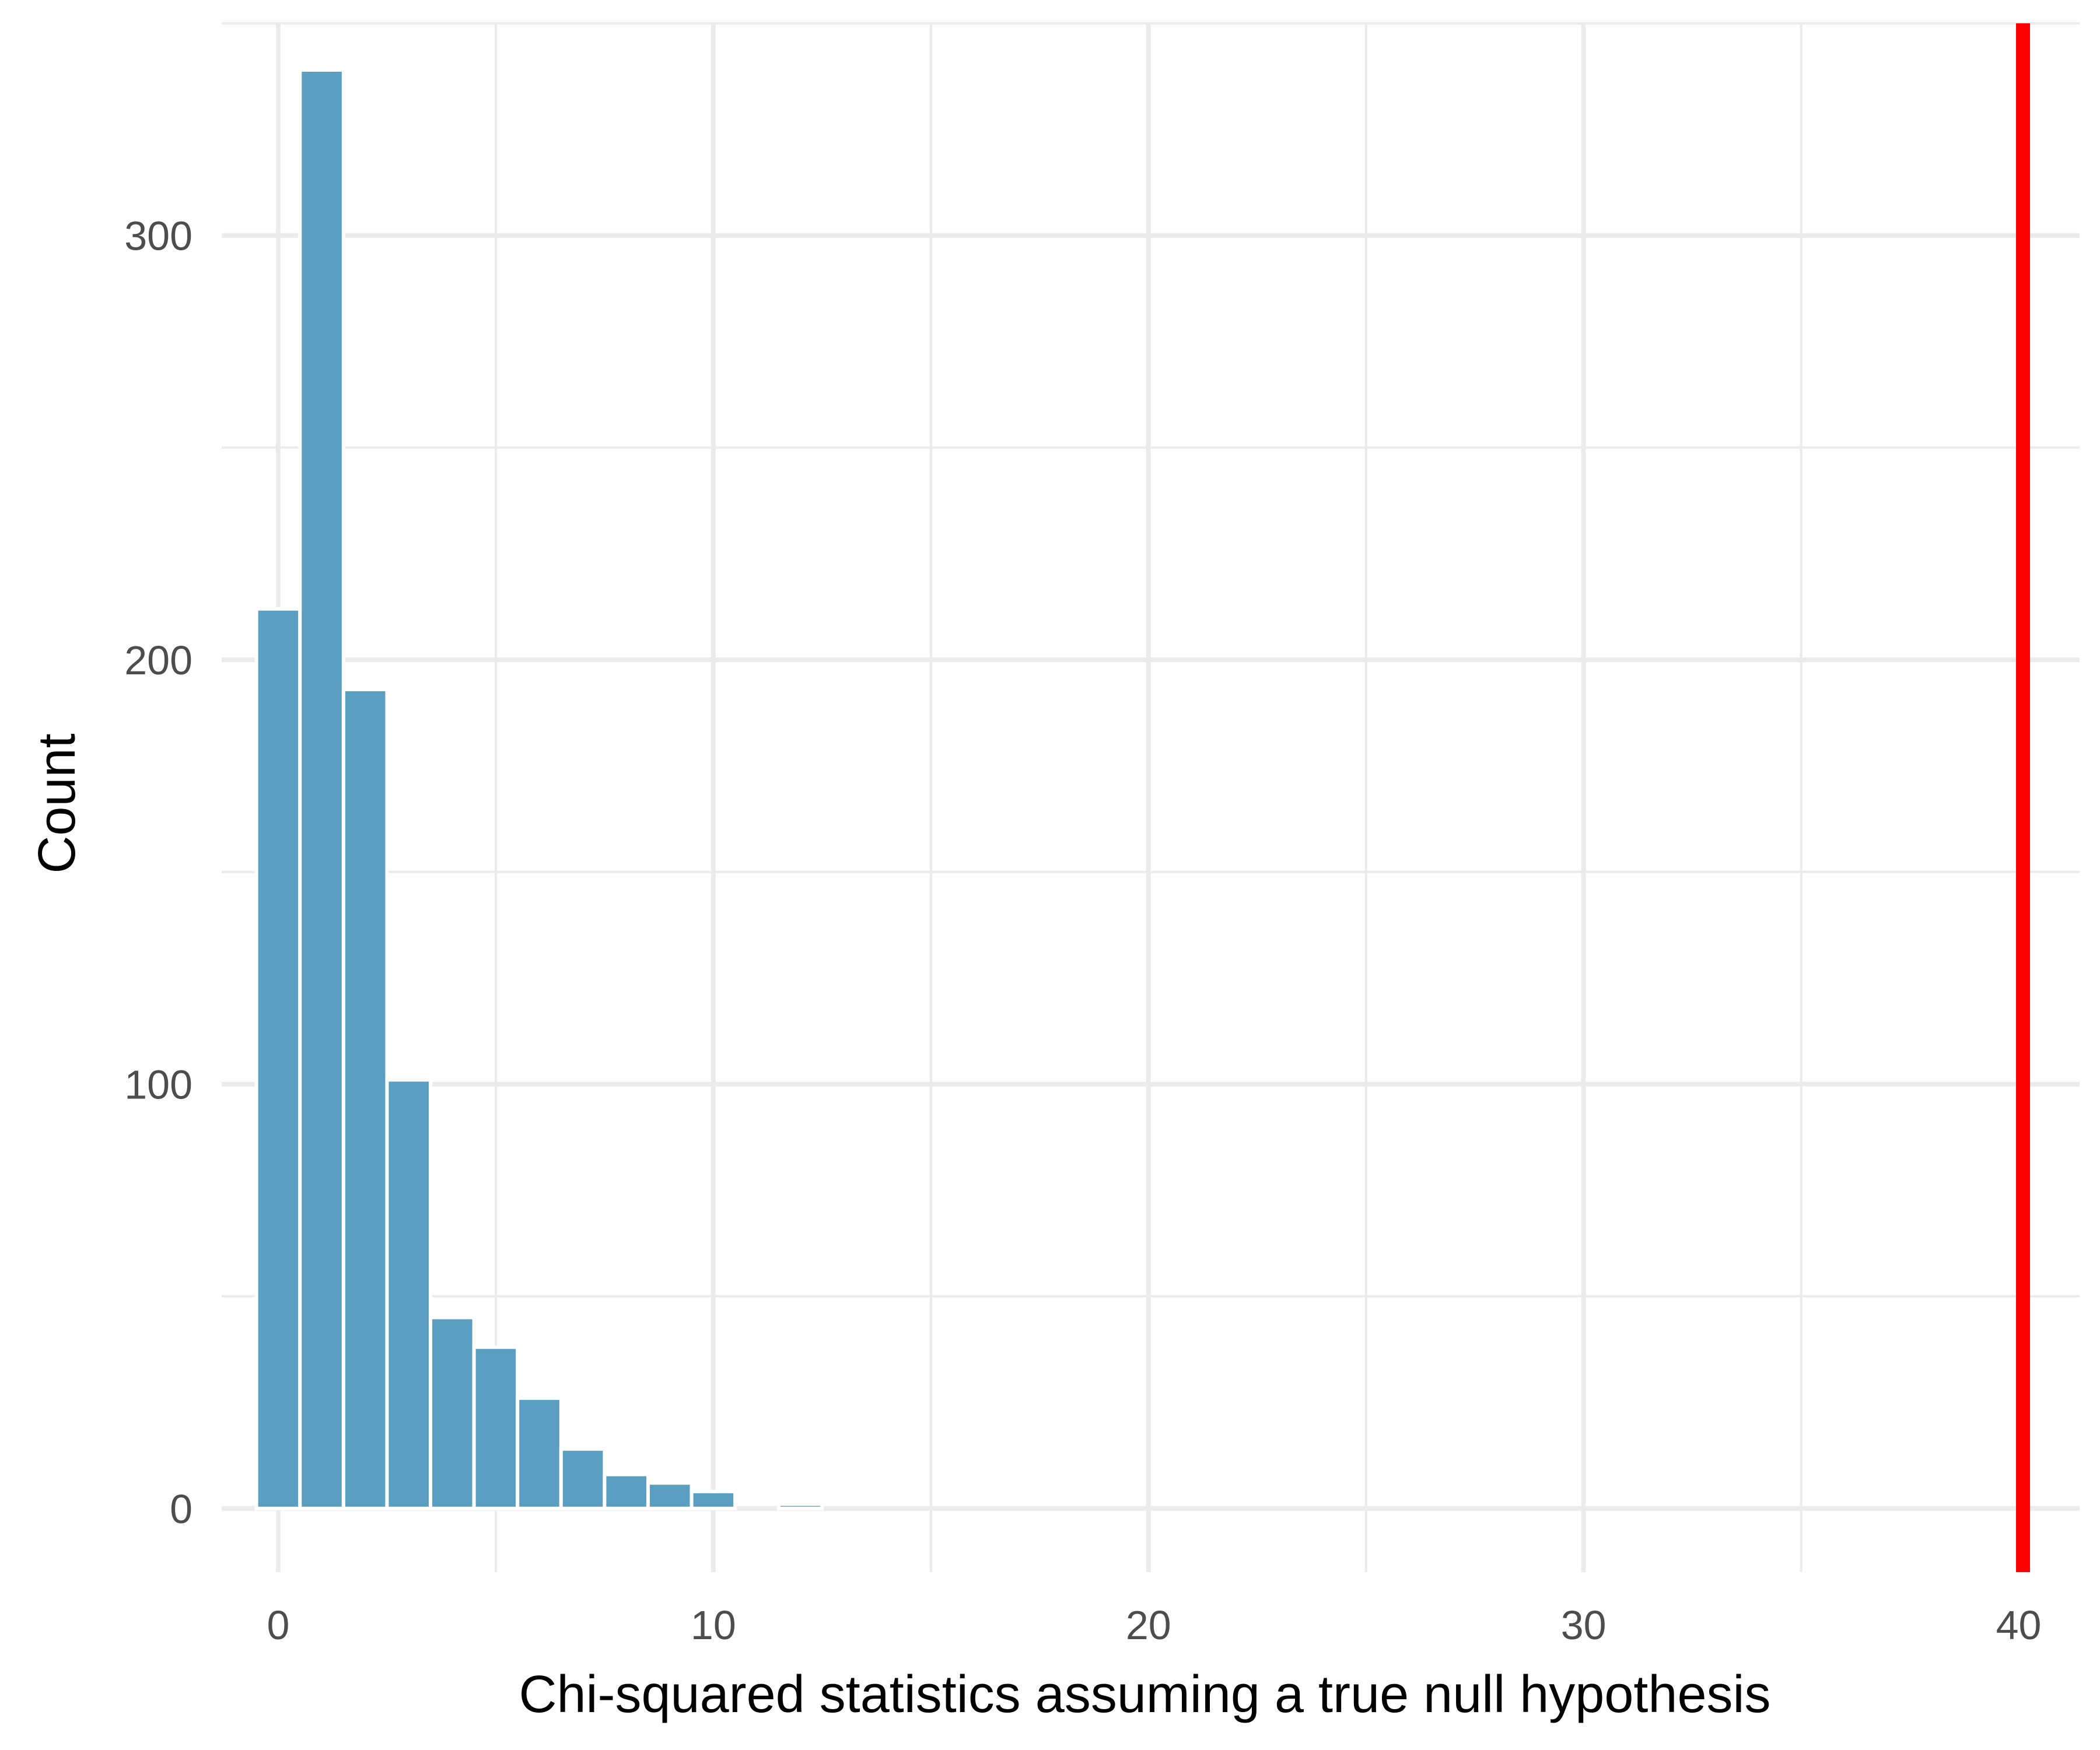  I want to click on x-tick-label: 20, so click(1148, 1625).